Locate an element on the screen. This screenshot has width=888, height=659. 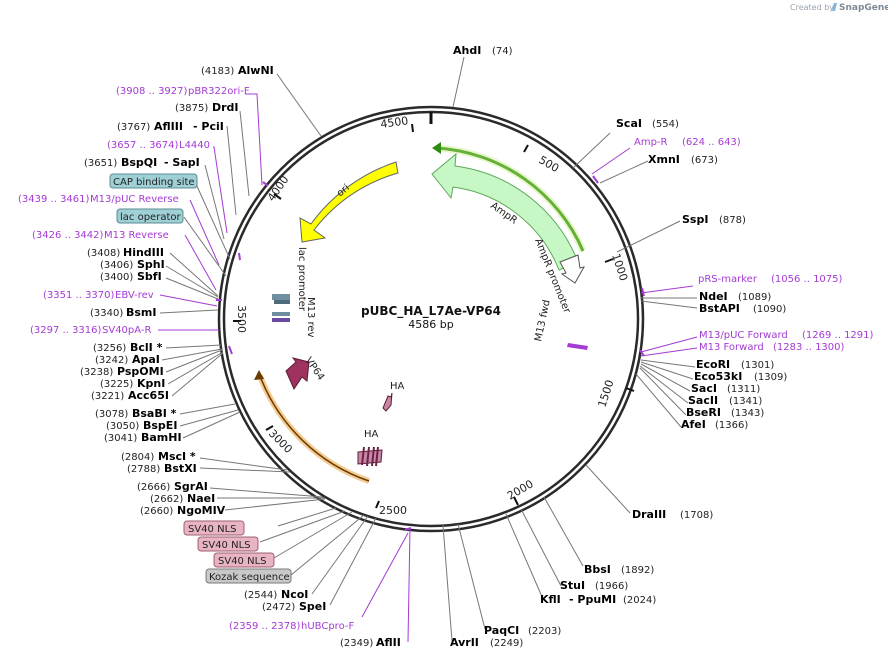
label-bspei: BspEI is located at coordinates (160, 425).